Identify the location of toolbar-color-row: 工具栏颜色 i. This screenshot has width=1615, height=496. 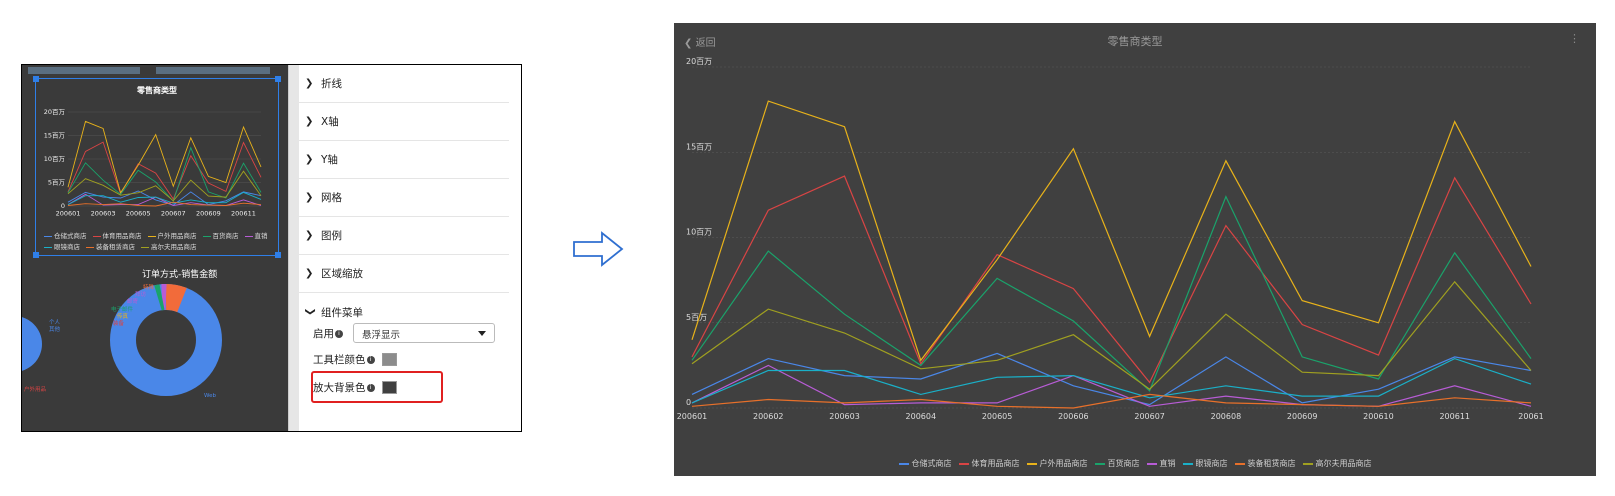
(355, 359).